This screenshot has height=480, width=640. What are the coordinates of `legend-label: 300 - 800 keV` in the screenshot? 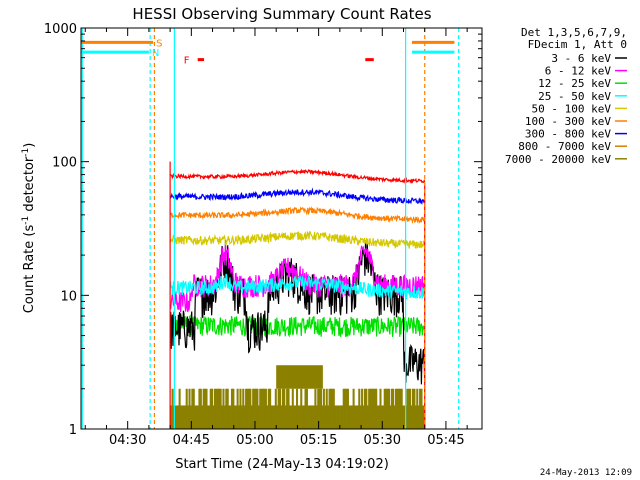 It's located at (568, 134).